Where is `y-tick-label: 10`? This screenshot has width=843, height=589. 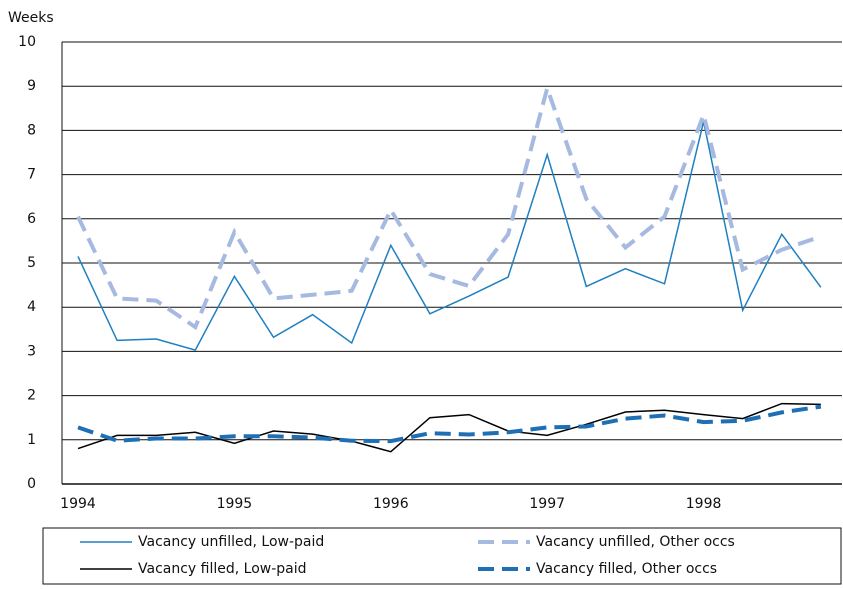
y-tick-label: 10 is located at coordinates (27, 42).